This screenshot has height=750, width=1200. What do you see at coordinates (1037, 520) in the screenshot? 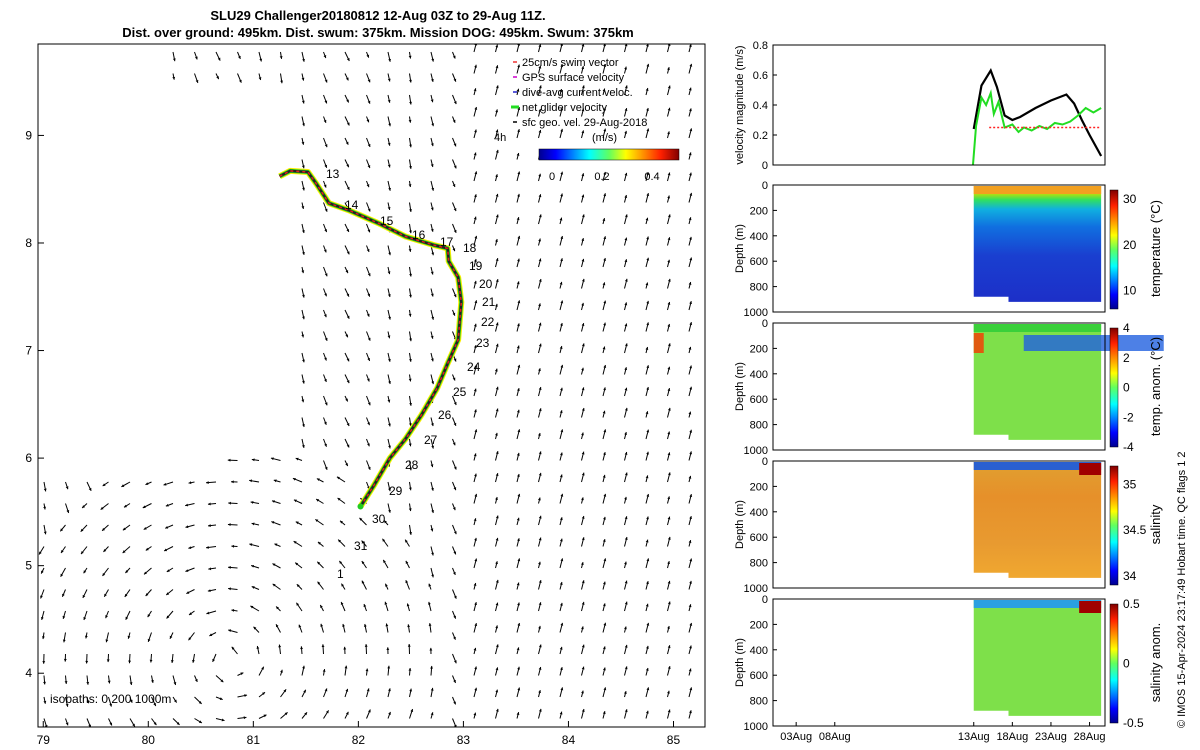
I see `section-data` at bounding box center [1037, 520].